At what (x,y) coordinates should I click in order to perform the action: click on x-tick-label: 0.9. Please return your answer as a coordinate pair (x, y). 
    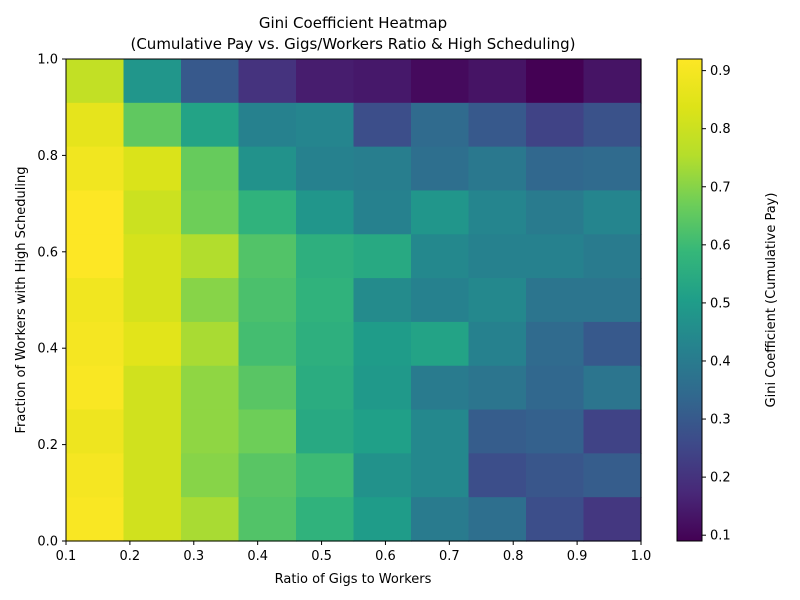
    Looking at the image, I should click on (577, 556).